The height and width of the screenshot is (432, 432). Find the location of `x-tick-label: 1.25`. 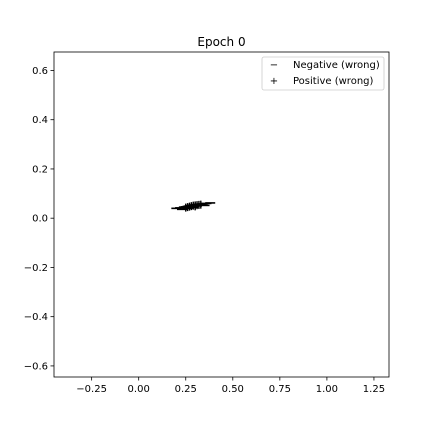

x-tick-label: 1.25 is located at coordinates (374, 389).